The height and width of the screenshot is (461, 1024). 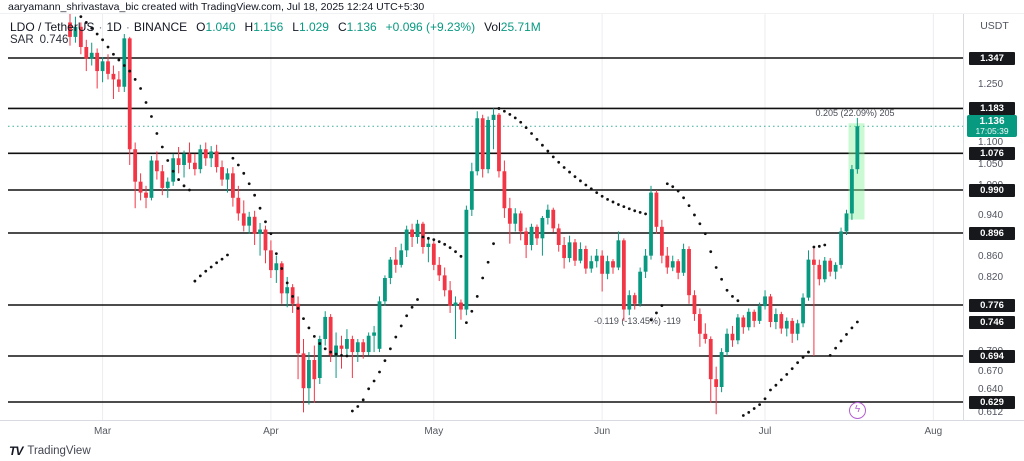 I want to click on open-label: O, so click(x=201, y=27).